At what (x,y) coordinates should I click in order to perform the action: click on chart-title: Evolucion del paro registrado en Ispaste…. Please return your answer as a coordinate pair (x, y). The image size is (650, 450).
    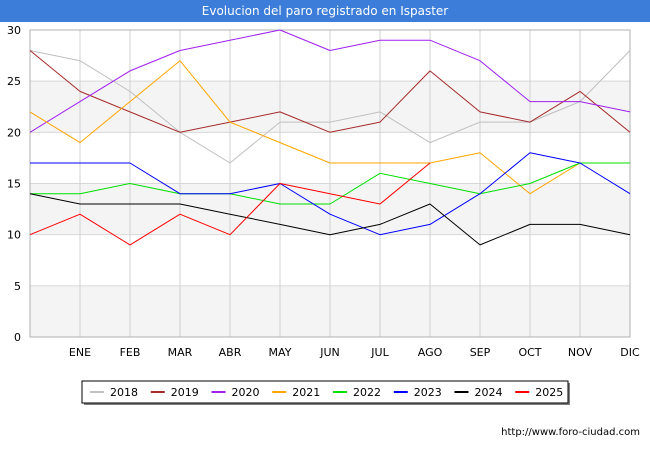
    Looking at the image, I should click on (325, 11).